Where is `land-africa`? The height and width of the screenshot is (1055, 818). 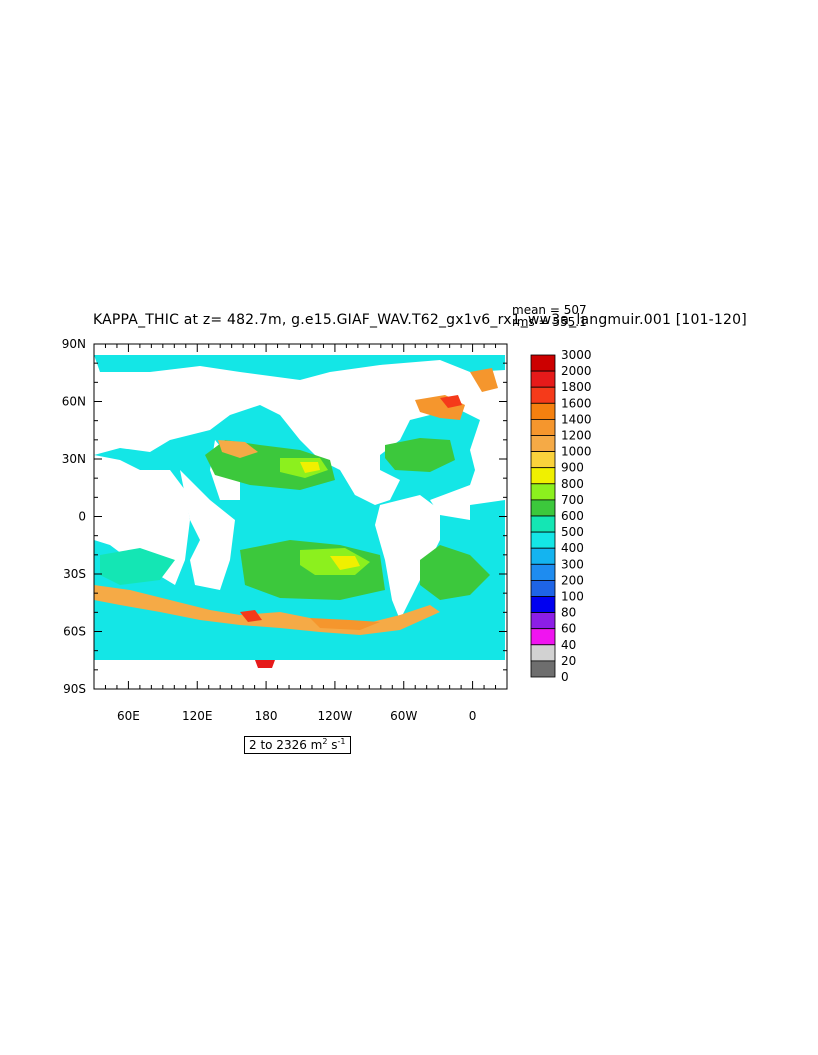
land-africa is located at coordinates (142, 520).